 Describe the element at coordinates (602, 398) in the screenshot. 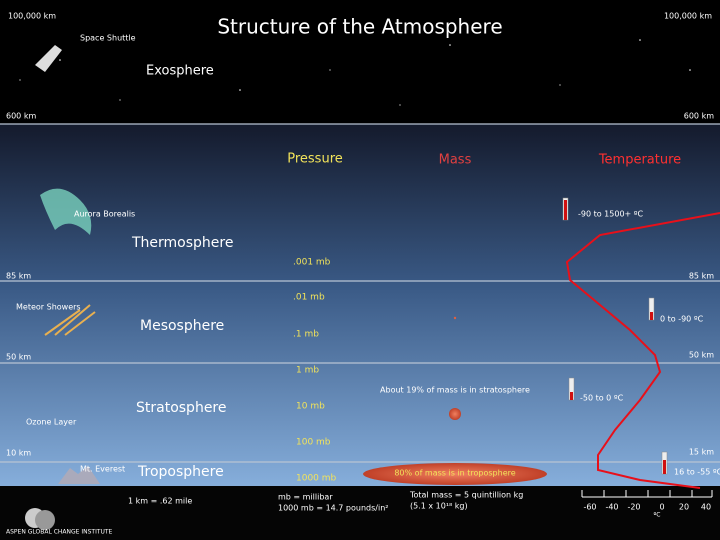

I see `temperature-range: -50 to 0 ºC` at that location.